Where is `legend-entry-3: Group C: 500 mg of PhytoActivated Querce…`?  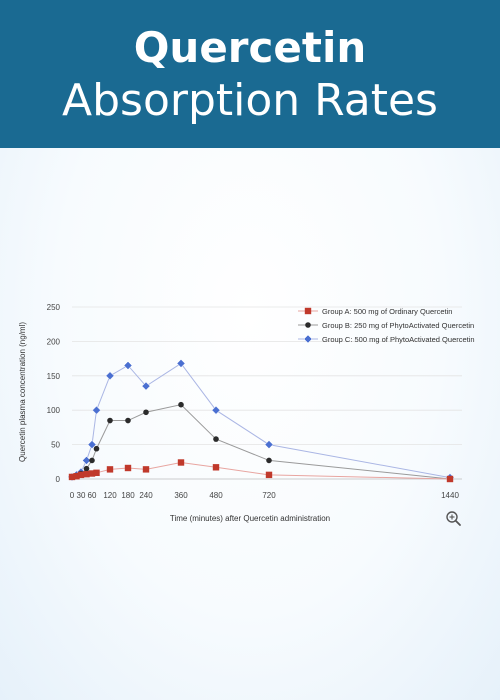 legend-entry-3: Group C: 500 mg of PhytoActivated Querce… is located at coordinates (398, 339).